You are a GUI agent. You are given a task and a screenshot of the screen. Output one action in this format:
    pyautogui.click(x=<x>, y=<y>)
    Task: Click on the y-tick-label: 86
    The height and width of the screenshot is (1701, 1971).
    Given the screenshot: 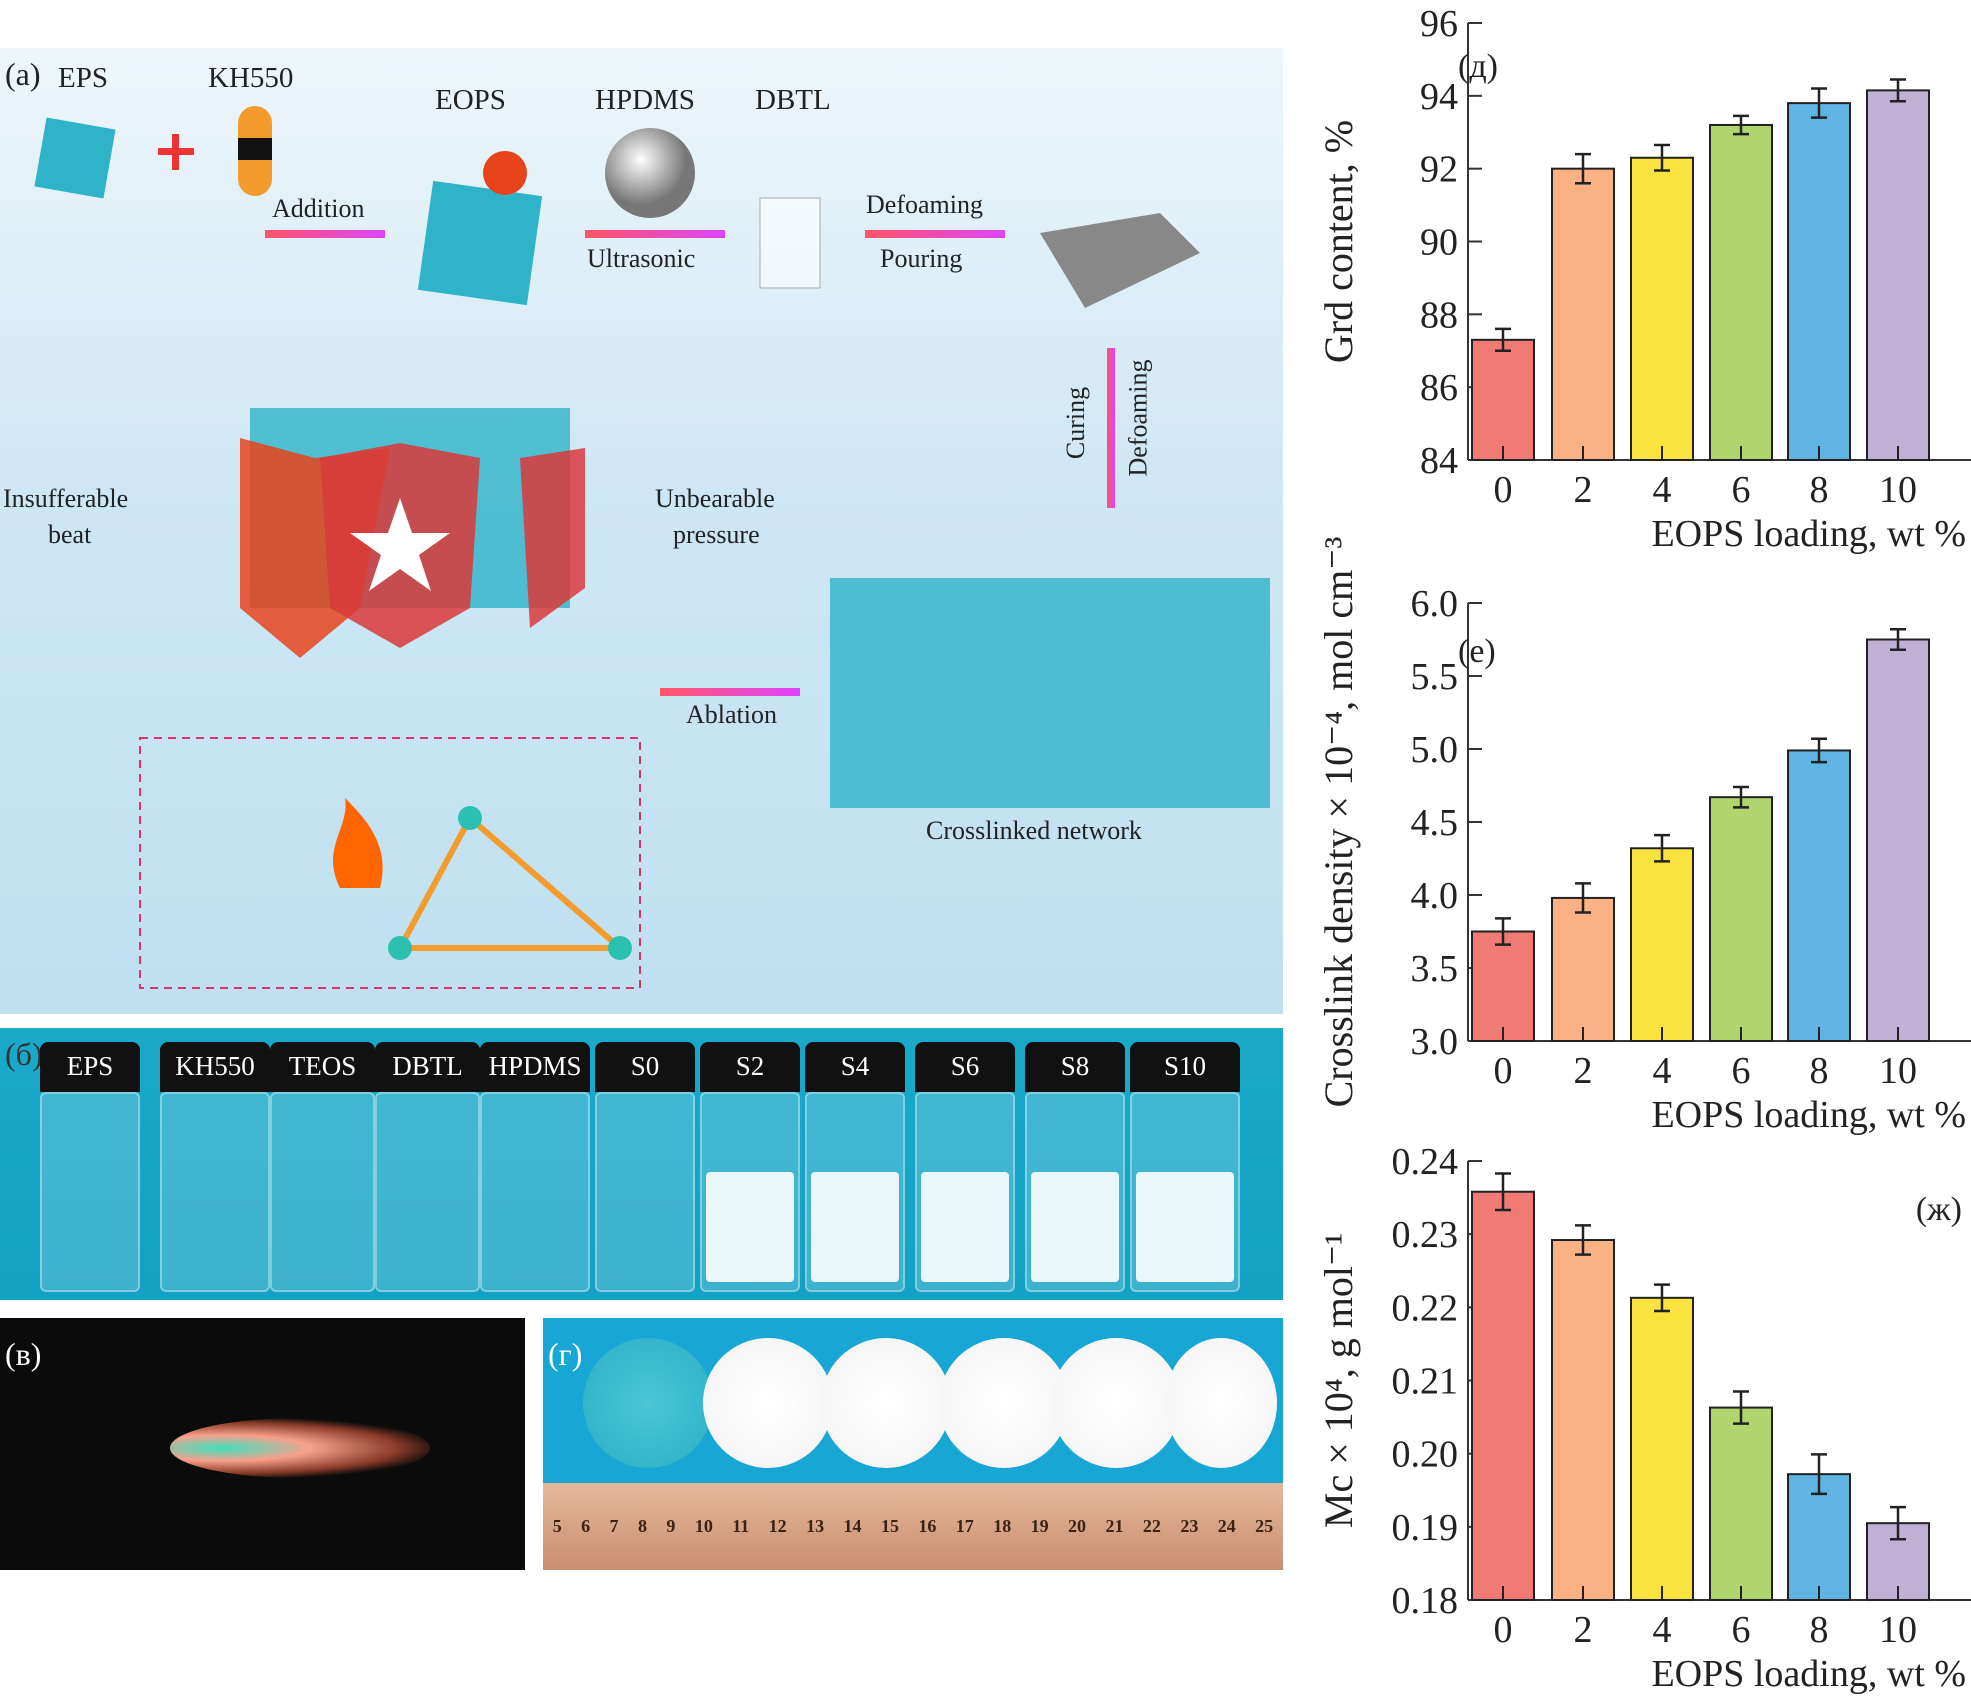 What is the action you would take?
    pyautogui.click(x=1439, y=388)
    